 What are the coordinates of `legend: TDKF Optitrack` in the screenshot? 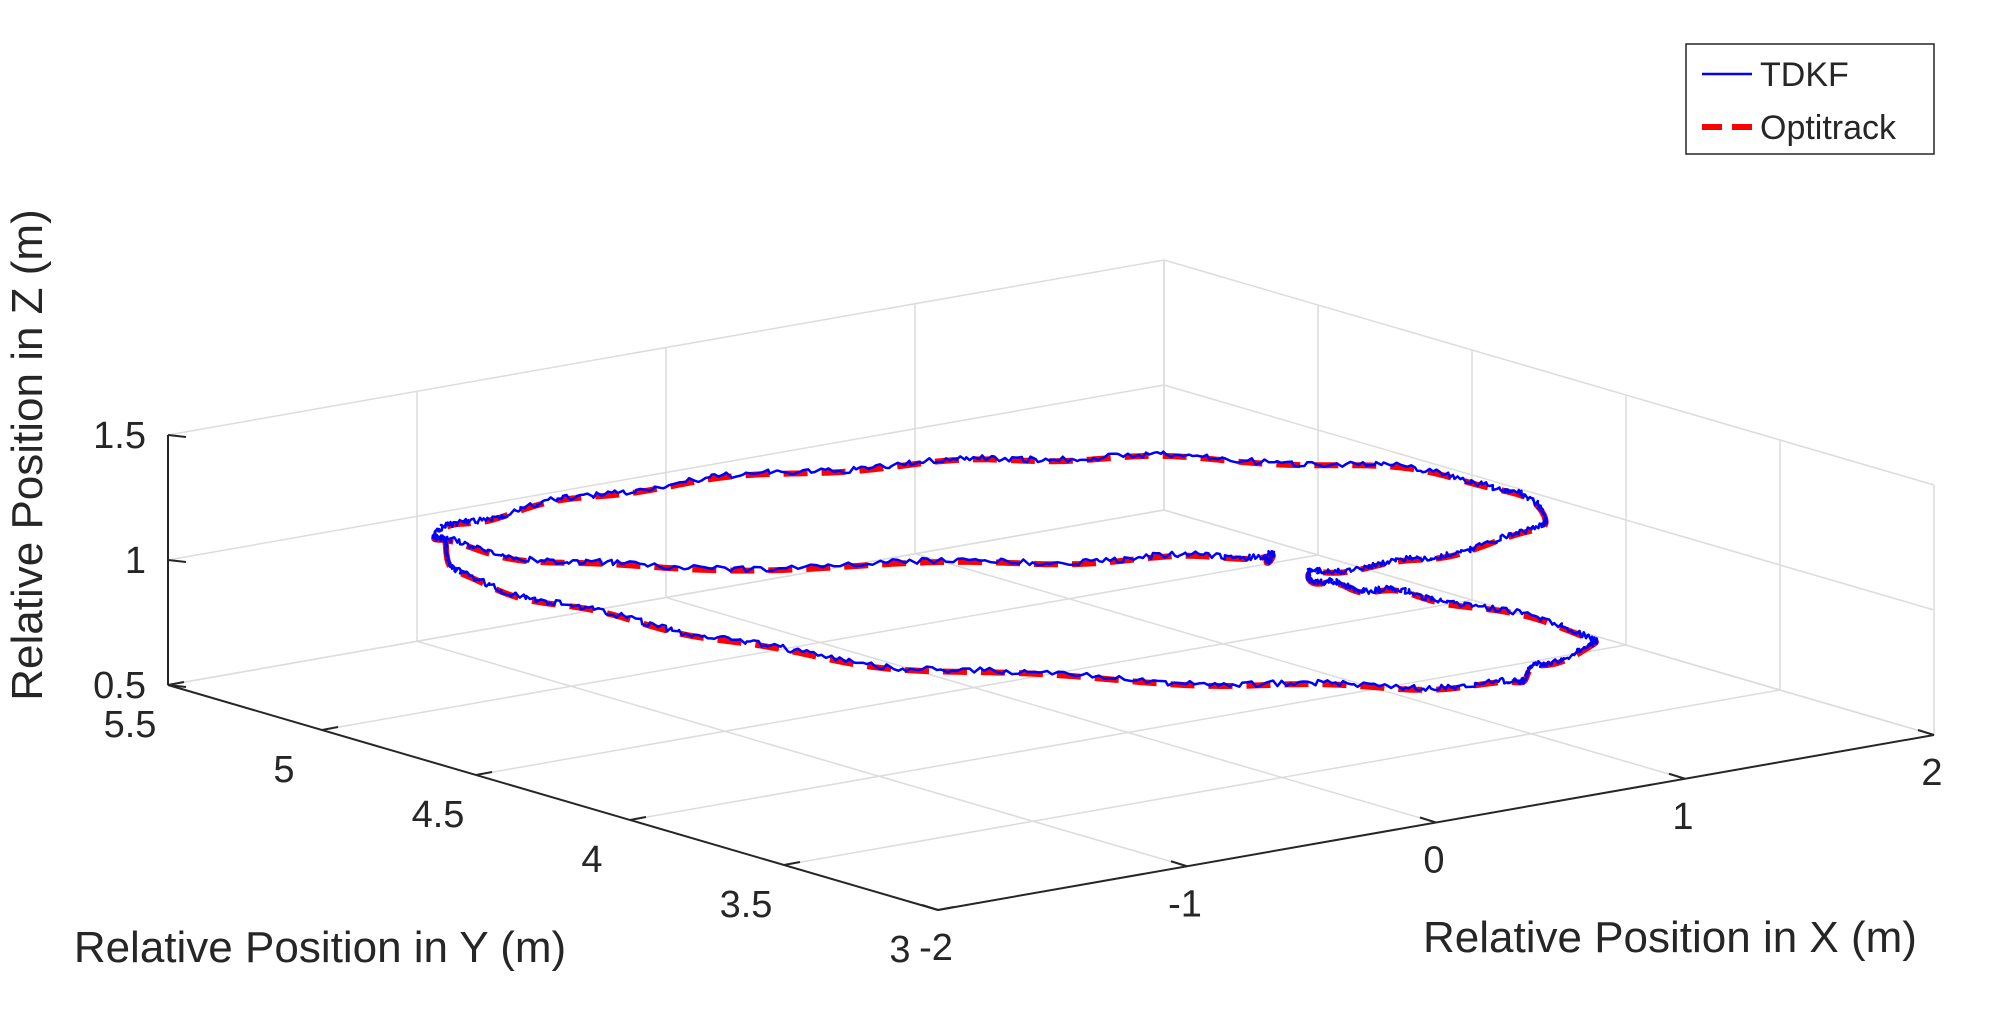 It's located at (1810, 99).